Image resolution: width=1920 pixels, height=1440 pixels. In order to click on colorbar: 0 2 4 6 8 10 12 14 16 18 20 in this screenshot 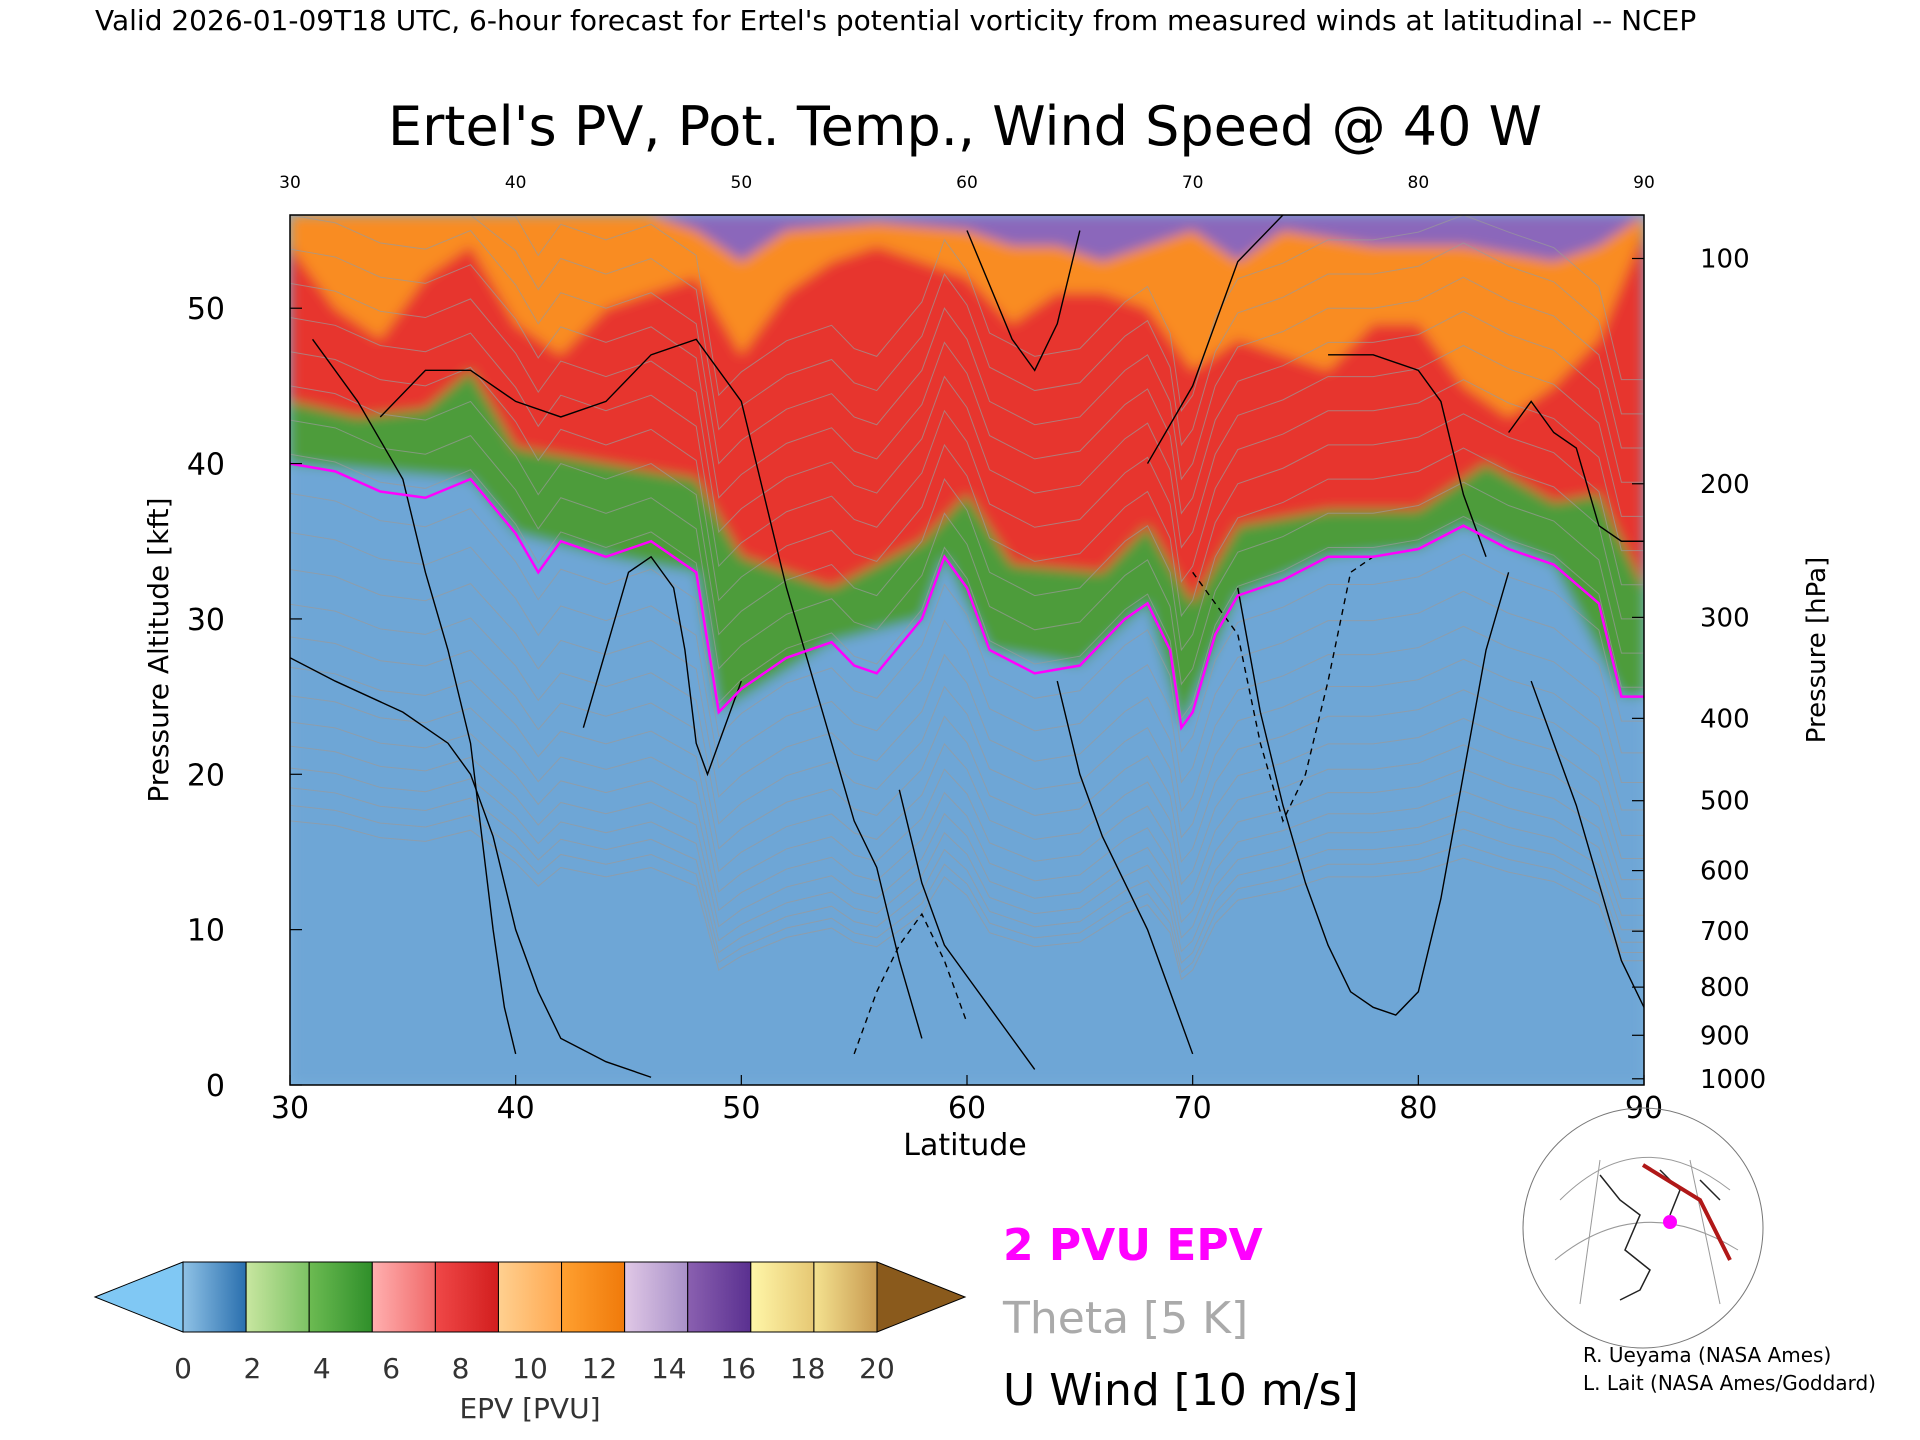, I will do `click(530, 1323)`.